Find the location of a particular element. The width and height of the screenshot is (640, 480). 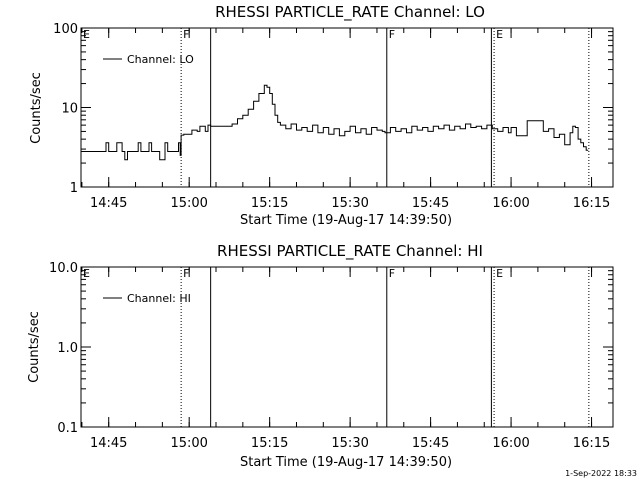

legend-label: Channel: HI is located at coordinates (159, 298).